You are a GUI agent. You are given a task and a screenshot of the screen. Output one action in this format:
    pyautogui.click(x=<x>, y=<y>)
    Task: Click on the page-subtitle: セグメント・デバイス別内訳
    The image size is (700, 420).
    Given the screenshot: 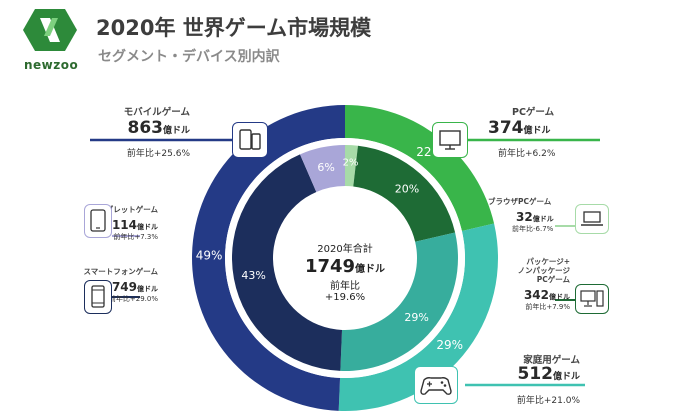 What is the action you would take?
    pyautogui.click(x=189, y=57)
    